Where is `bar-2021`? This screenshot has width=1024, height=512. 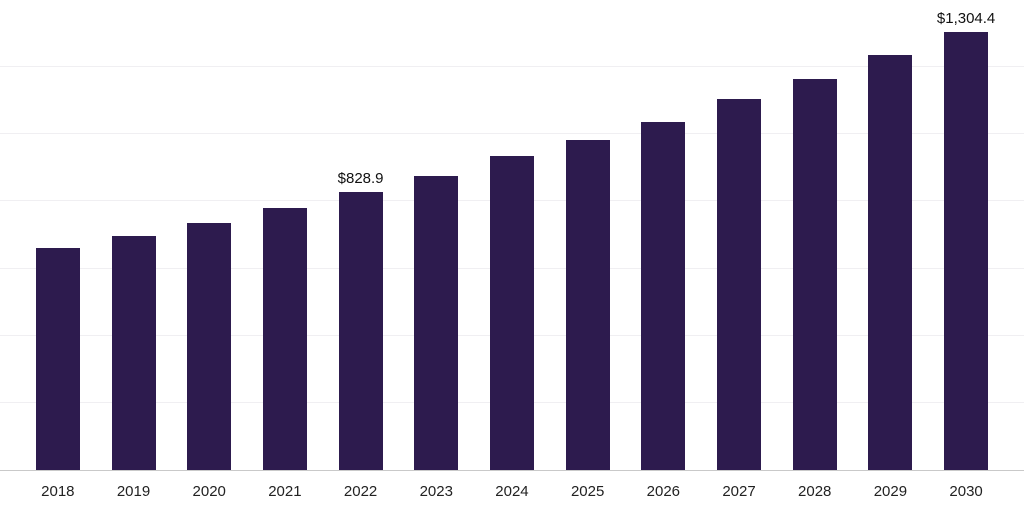 bar-2021 is located at coordinates (284, 338).